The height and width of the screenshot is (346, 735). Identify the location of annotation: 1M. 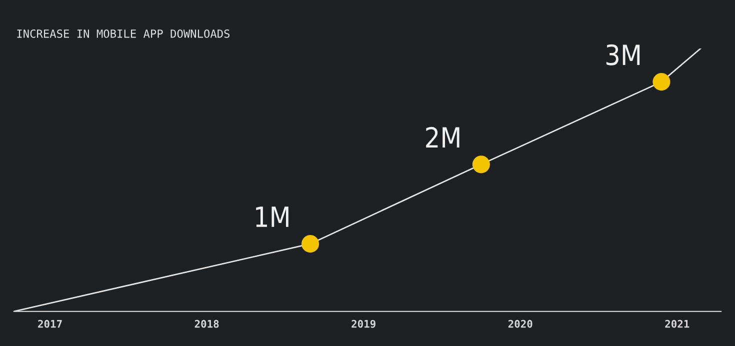
(272, 216).